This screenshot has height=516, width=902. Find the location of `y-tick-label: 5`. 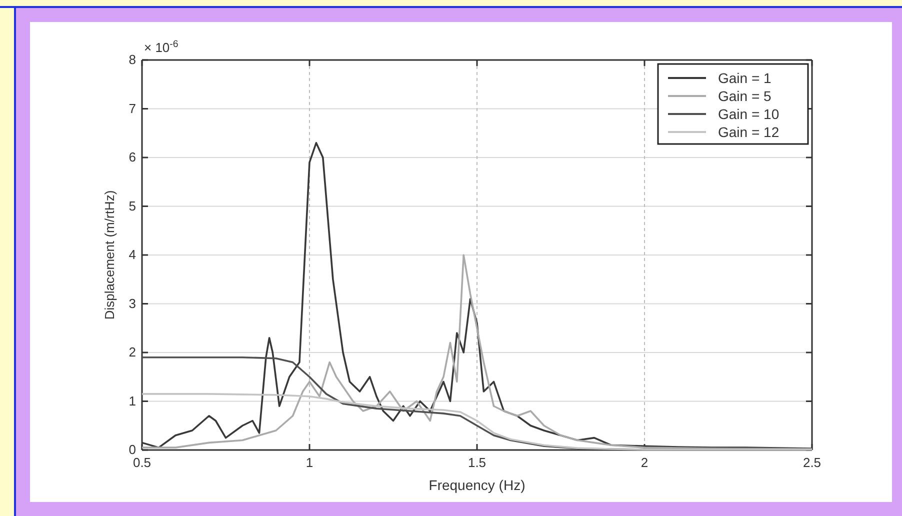

y-tick-label: 5 is located at coordinates (132, 206).